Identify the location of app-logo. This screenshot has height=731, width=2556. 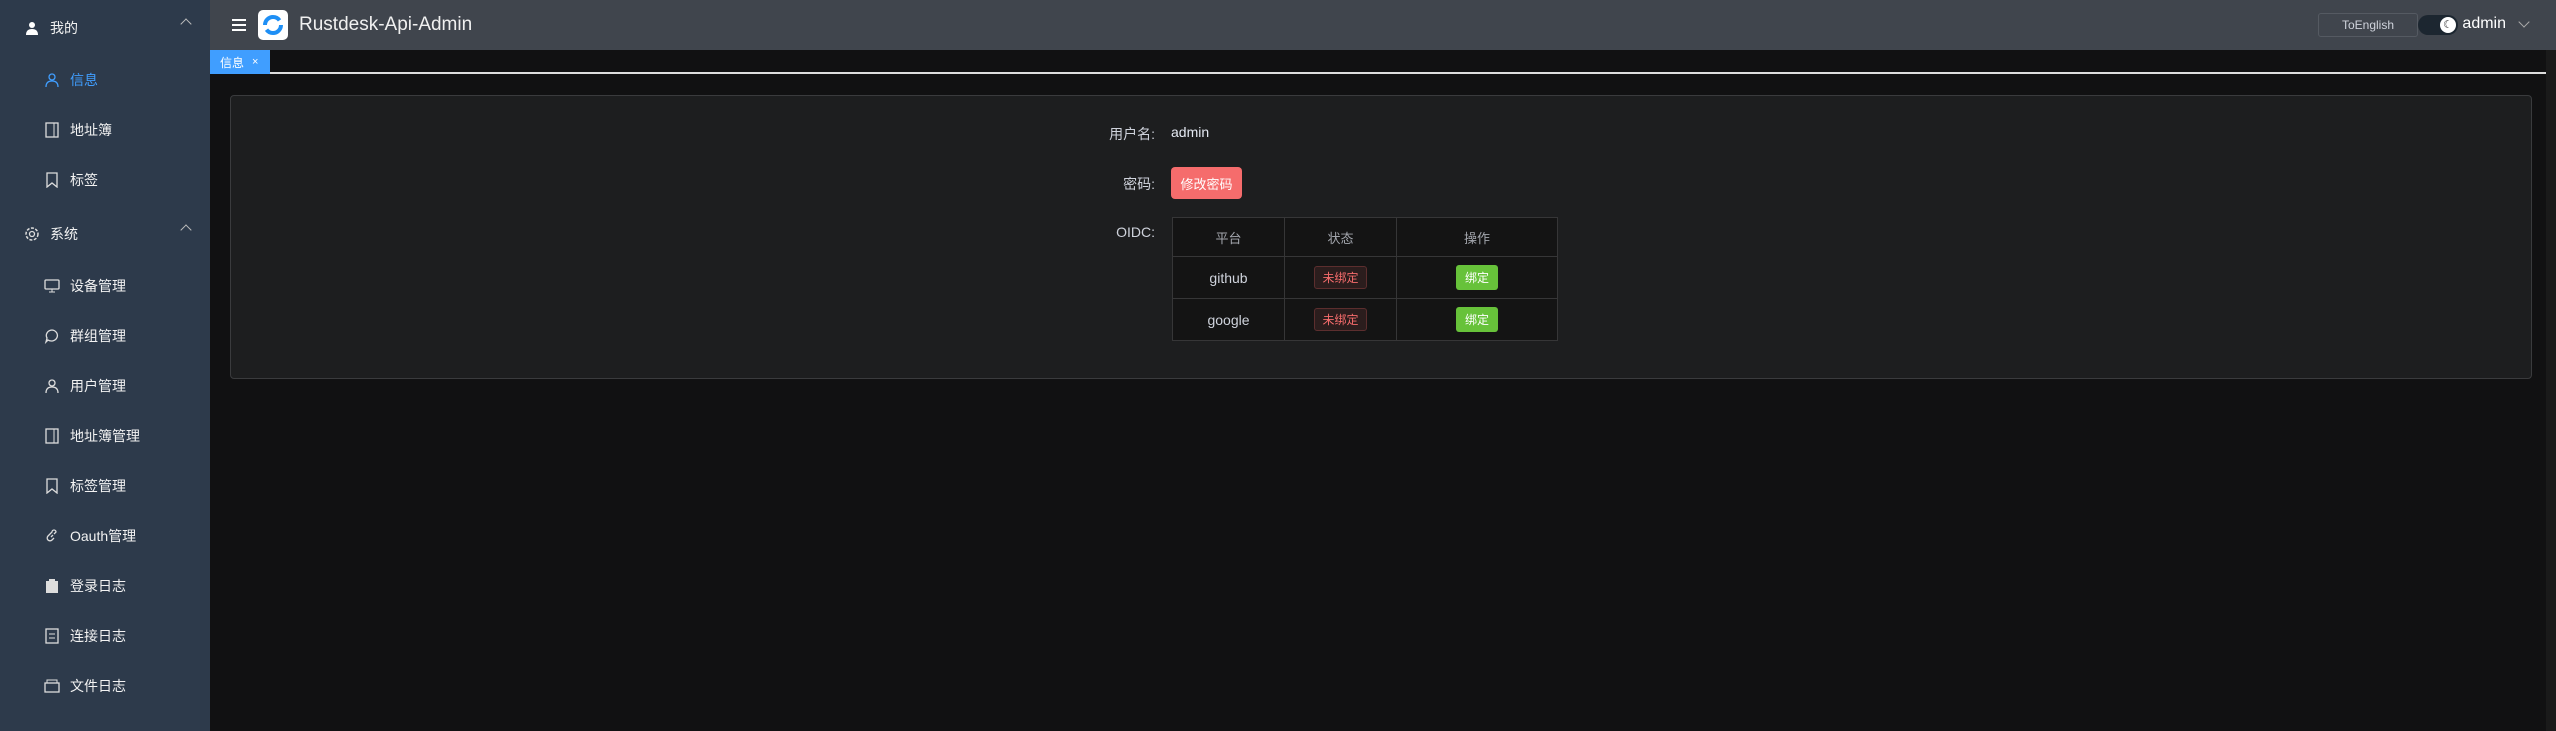
(273, 25).